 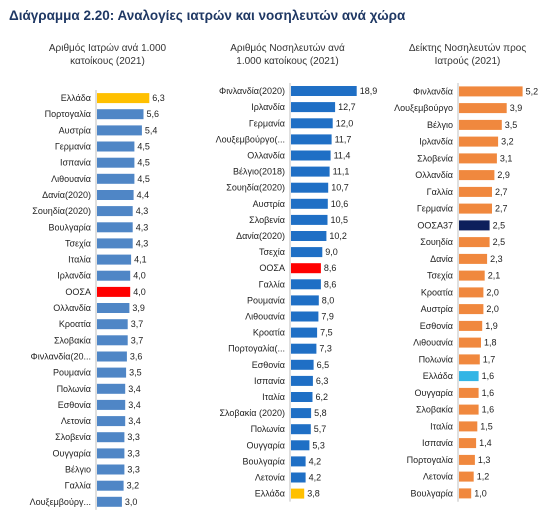 I want to click on chart-1-category-label: Γερμανία, so click(x=73, y=147).